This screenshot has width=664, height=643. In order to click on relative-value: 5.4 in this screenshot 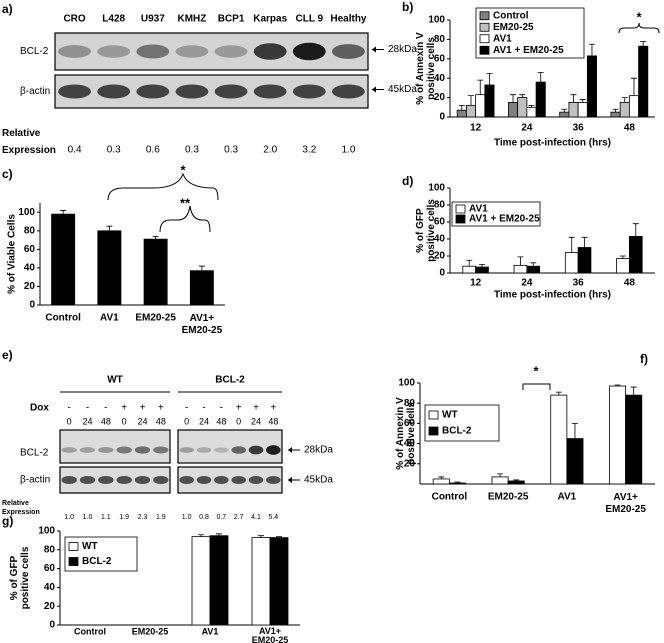, I will do `click(273, 517)`.